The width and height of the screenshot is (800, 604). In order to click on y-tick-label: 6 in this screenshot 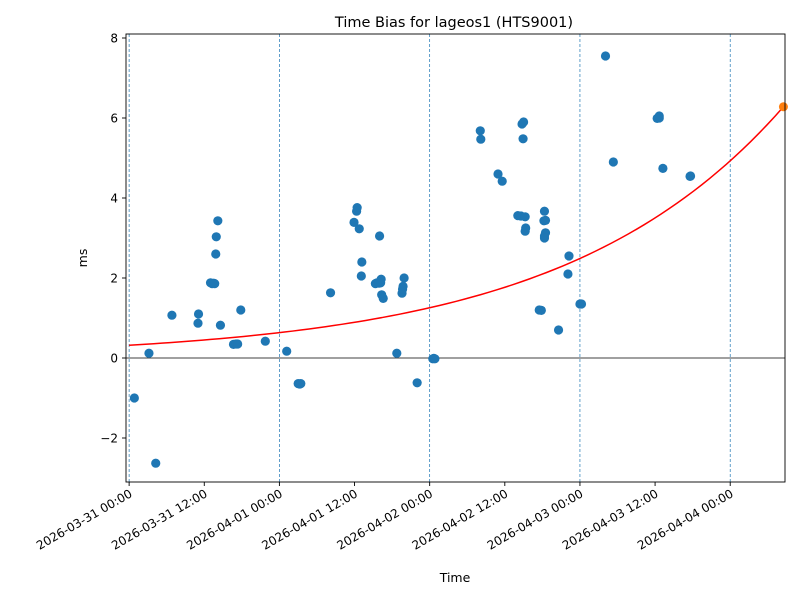, I will do `click(114, 119)`.